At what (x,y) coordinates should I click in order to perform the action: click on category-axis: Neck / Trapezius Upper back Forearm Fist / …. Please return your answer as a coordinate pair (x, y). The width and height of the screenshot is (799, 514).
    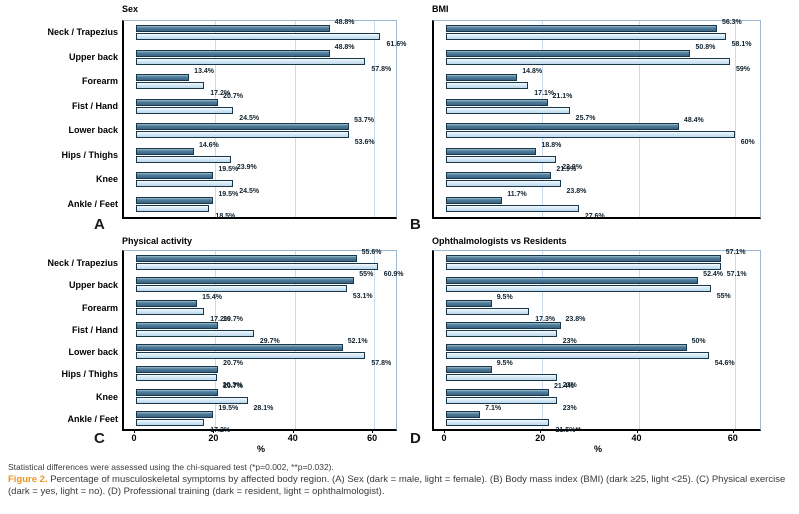
    Looking at the image, I should click on (64, 341).